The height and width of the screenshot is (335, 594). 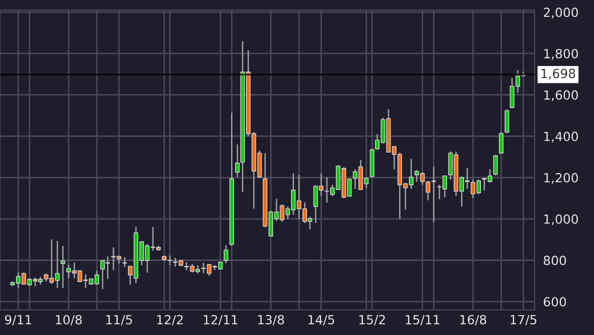 I want to click on y-tick-label: 1,200, so click(x=561, y=178).